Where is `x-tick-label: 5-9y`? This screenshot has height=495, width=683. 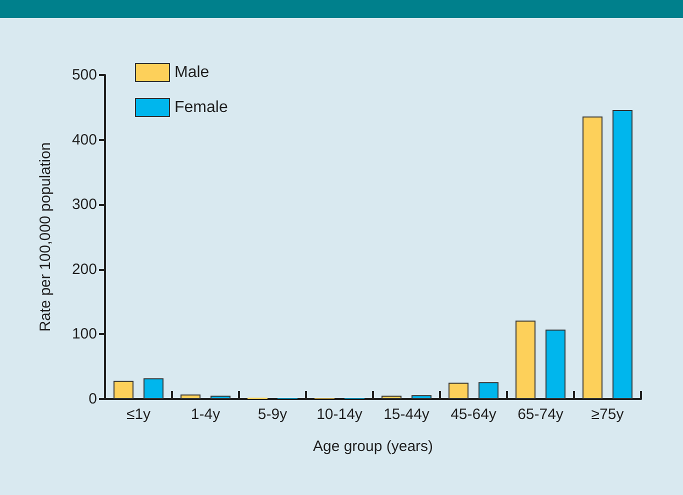 x-tick-label: 5-9y is located at coordinates (273, 414).